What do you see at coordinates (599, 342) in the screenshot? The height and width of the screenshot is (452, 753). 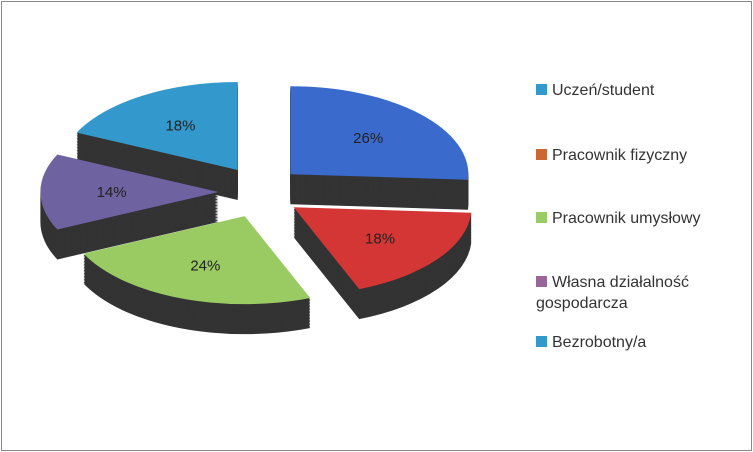 I see `legend-label: Bezrobotny/a` at bounding box center [599, 342].